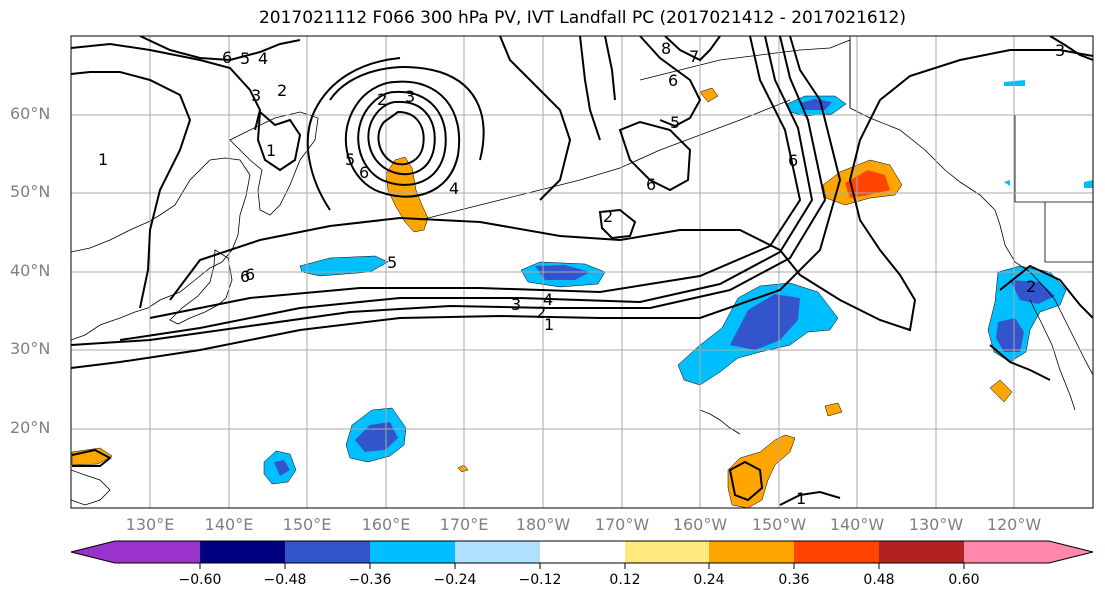  I want to click on colorbar-extend-low, so click(93, 552).